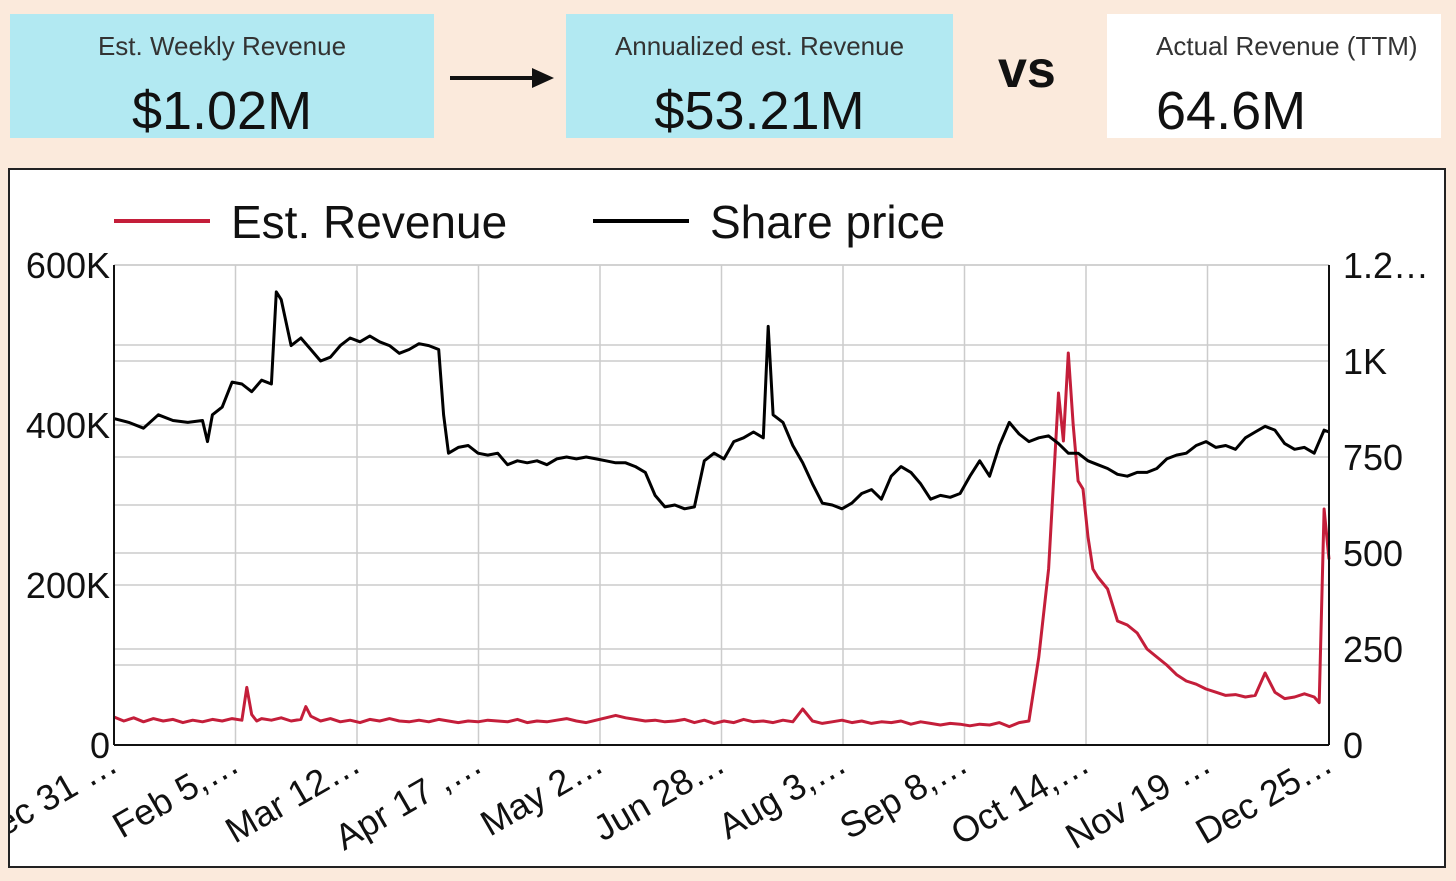 Image resolution: width=1456 pixels, height=881 pixels. What do you see at coordinates (1274, 77) in the screenshot?
I see `actual-revenue-card: Actual Revenue (TTM) 64.6M` at bounding box center [1274, 77].